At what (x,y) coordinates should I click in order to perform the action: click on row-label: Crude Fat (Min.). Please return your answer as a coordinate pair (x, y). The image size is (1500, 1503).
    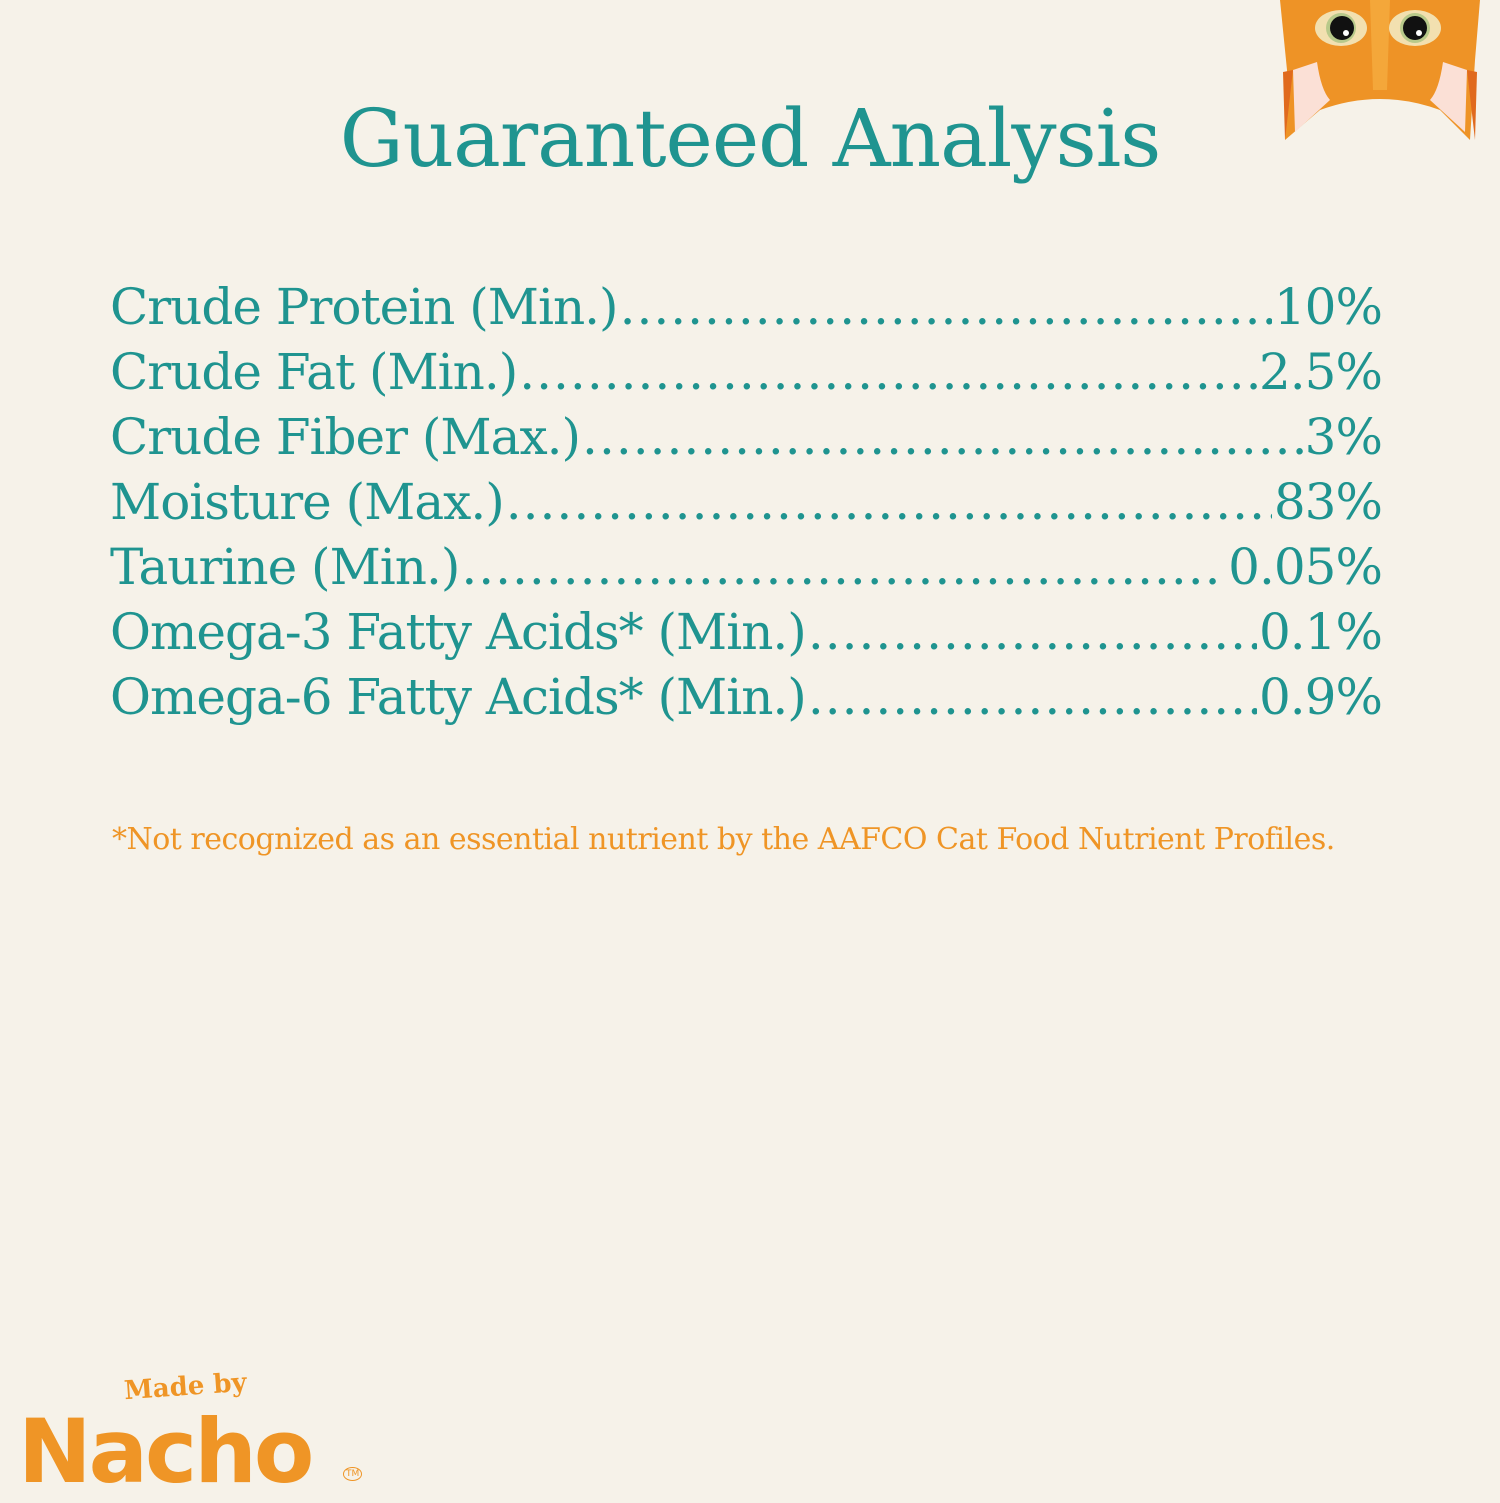
    Looking at the image, I should click on (314, 372).